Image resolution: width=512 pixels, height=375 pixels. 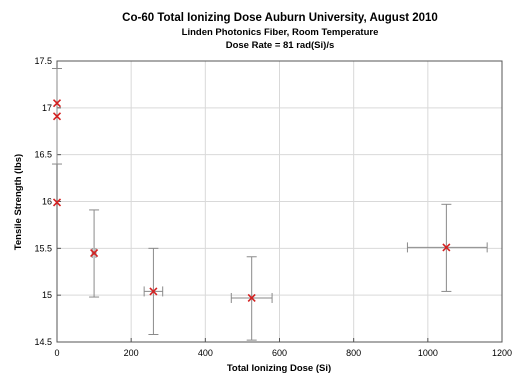 What do you see at coordinates (280, 45) in the screenshot?
I see `chart-subtitle-line-2: Dose Rate = 81 rad(Si)/s` at bounding box center [280, 45].